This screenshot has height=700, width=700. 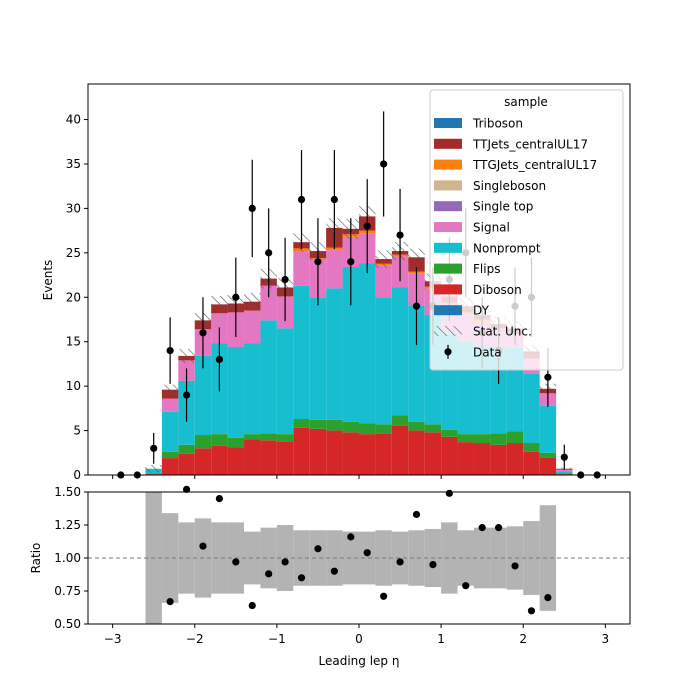 I want to click on ratio-xtick-label-4: 1, so click(x=441, y=639).